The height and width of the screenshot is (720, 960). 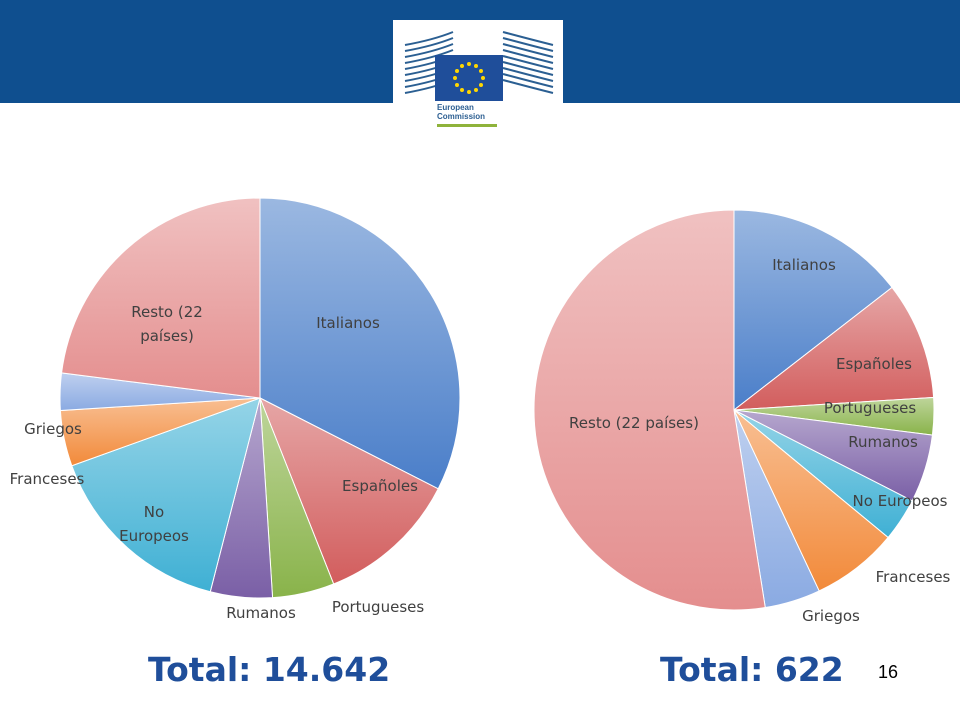 I want to click on total-label-left: Total: 14.642, so click(x=269, y=669).